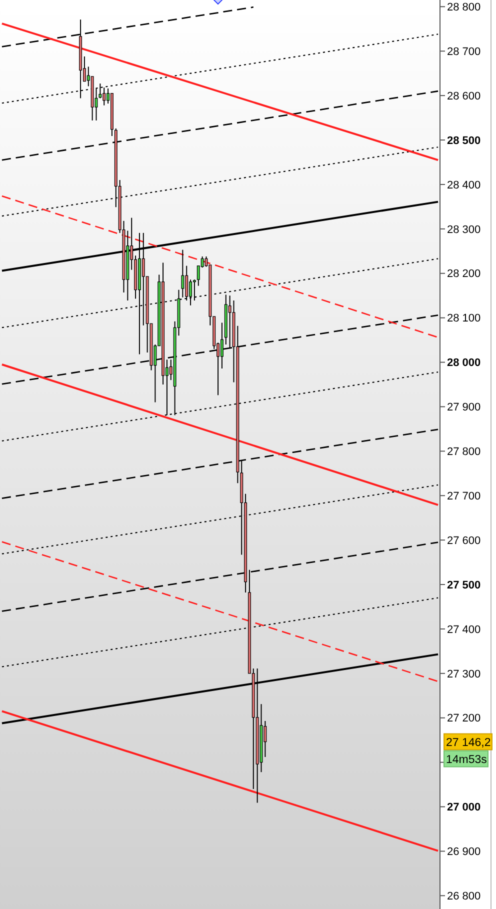 The height and width of the screenshot is (909, 496). Describe the element at coordinates (464, 630) in the screenshot. I see `y-tick-label: 27 400` at that location.